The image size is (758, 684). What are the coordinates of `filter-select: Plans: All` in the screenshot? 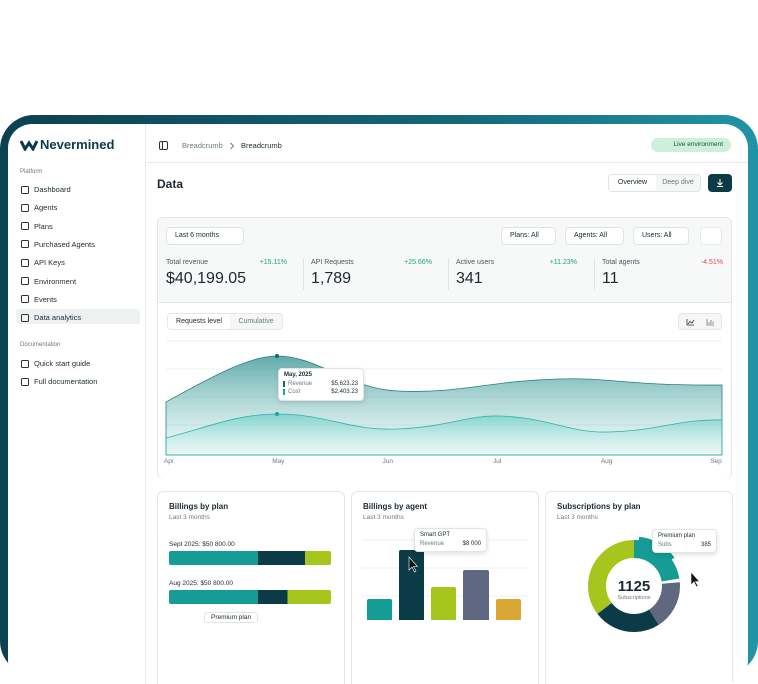 It's located at (528, 236).